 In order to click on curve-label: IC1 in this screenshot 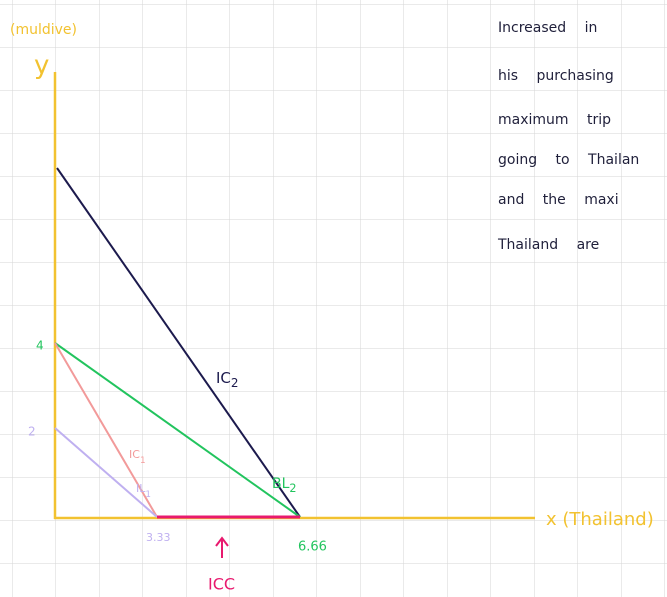, I will do `click(137, 457)`.